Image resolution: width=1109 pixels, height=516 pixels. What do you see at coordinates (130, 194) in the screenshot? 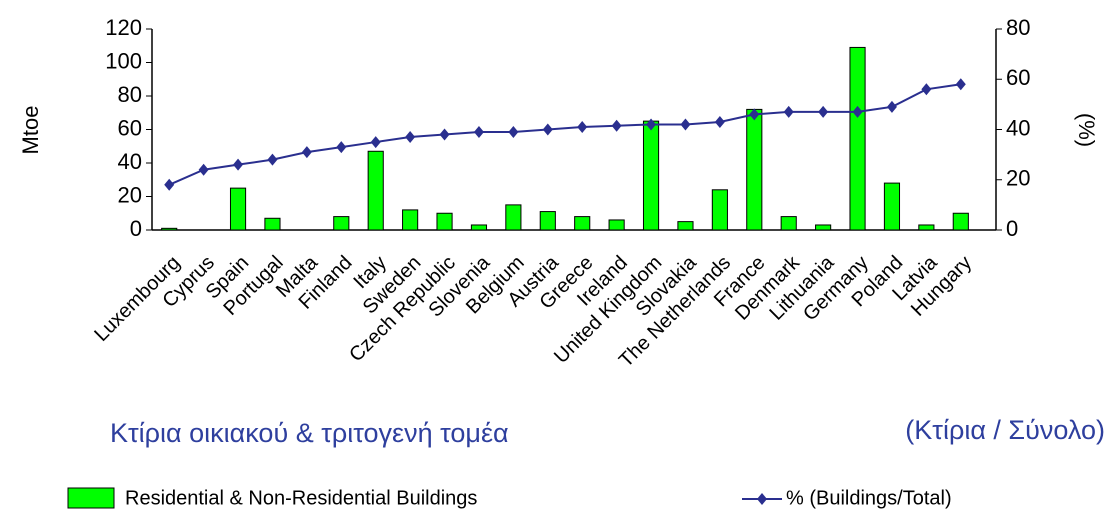
I see `y-tick-label: 20` at bounding box center [130, 194].